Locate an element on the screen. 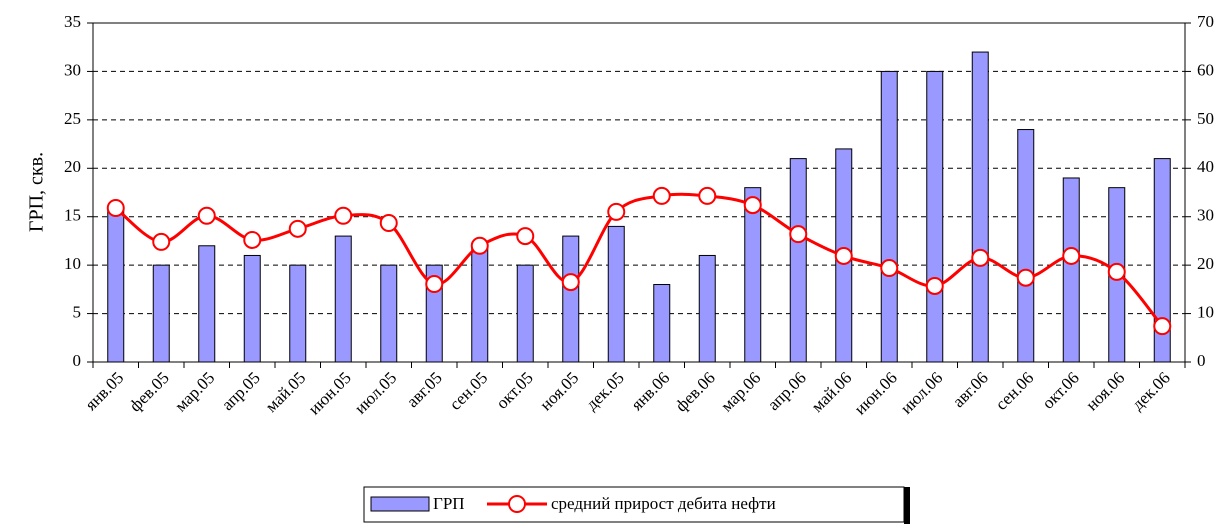 The width and height of the screenshot is (1226, 528). x-tick-label: май.05 is located at coordinates (286, 392).